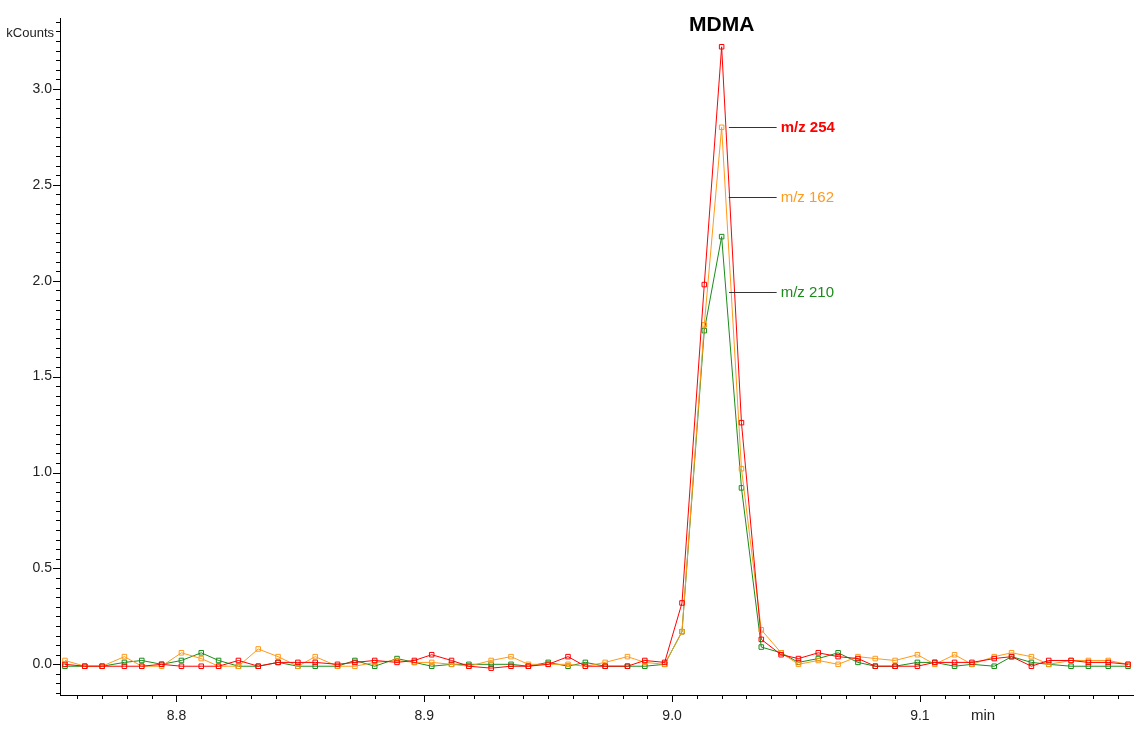 This screenshot has width=1138, height=730. Describe the element at coordinates (807, 196) in the screenshot. I see `text: m/z 162` at that location.